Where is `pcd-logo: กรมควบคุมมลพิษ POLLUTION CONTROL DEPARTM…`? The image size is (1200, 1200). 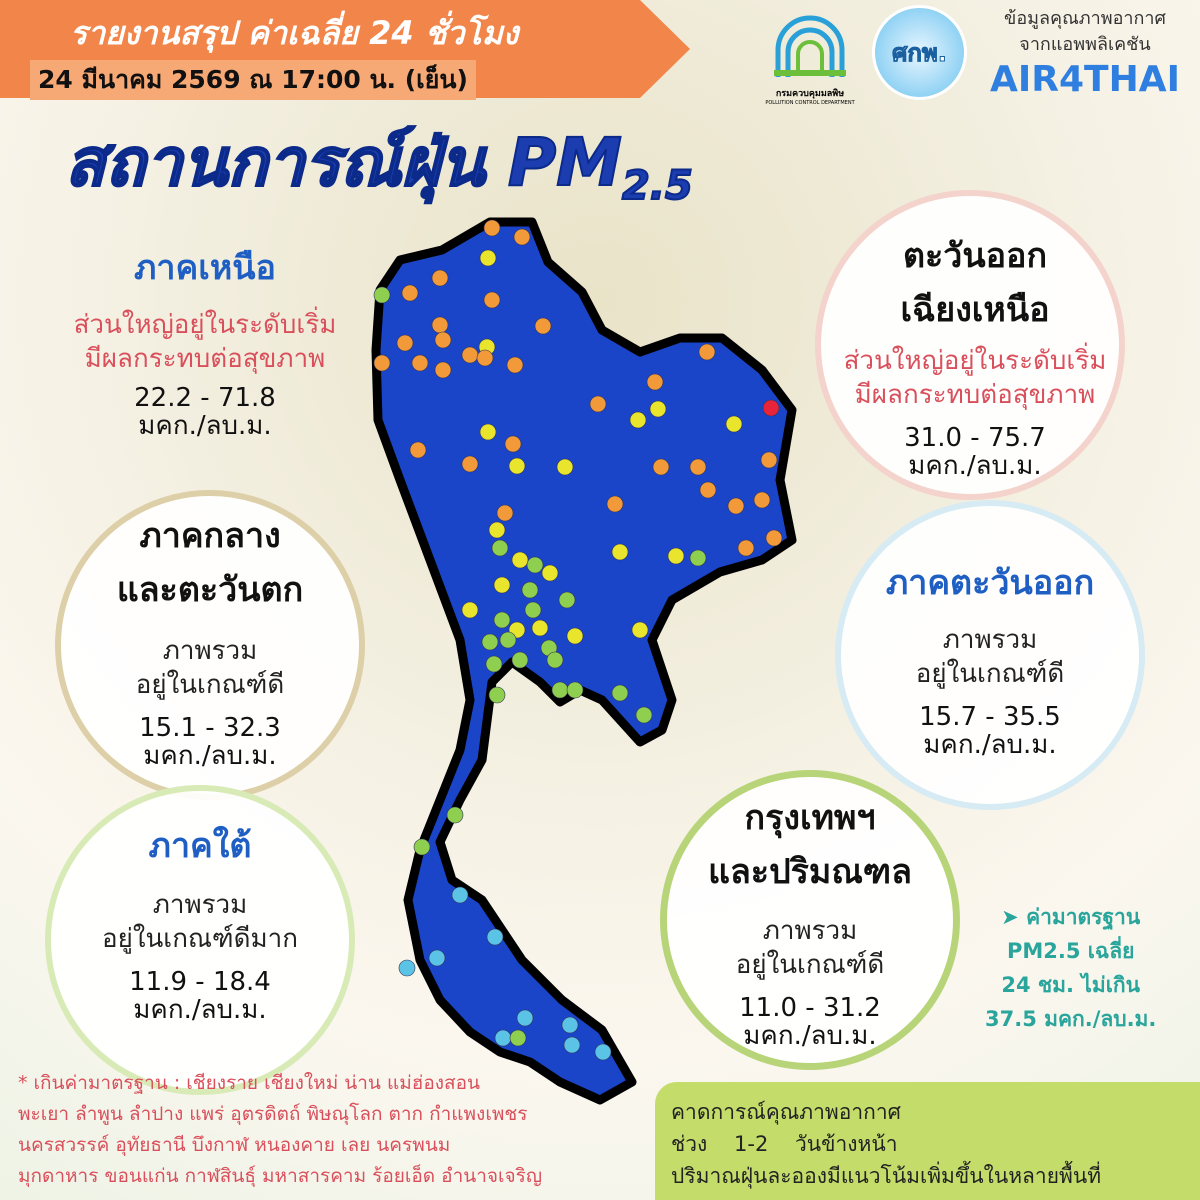 pcd-logo: กรมควบคุมมลพิษ POLLUTION CONTROL DEPARTM… is located at coordinates (810, 59).